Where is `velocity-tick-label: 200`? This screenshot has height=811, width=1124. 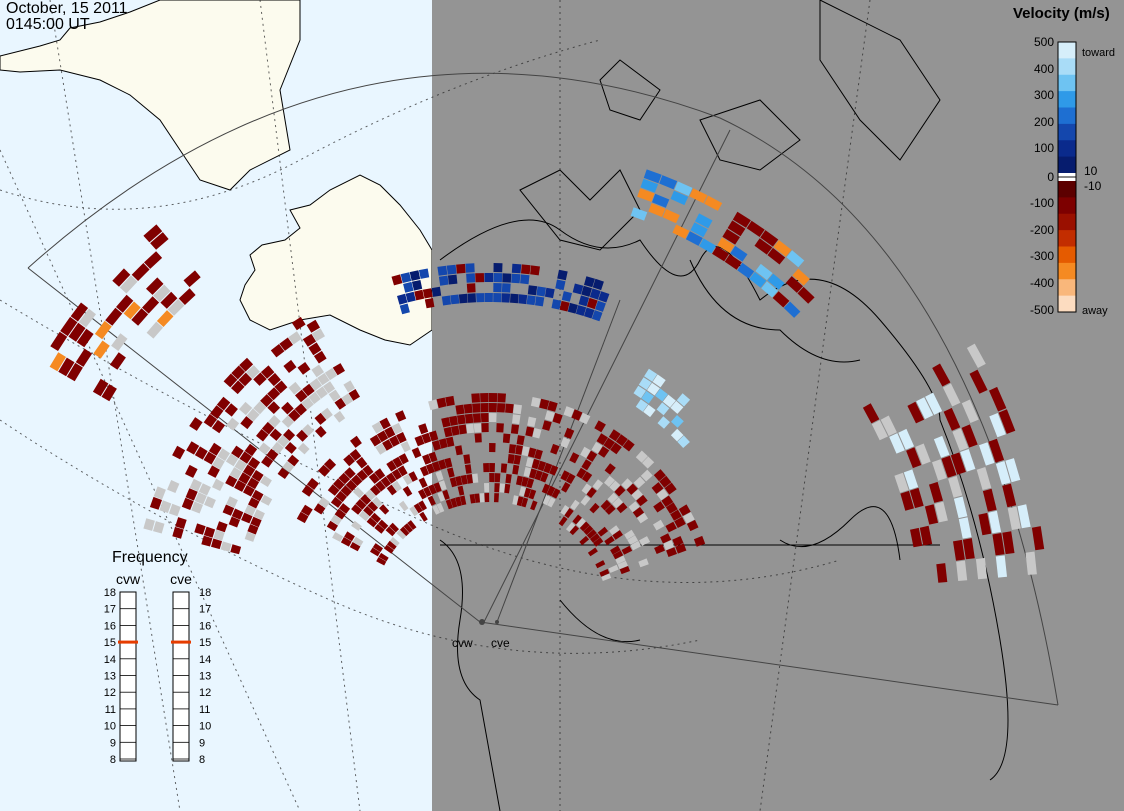 velocity-tick-label: 200 is located at coordinates (1044, 122).